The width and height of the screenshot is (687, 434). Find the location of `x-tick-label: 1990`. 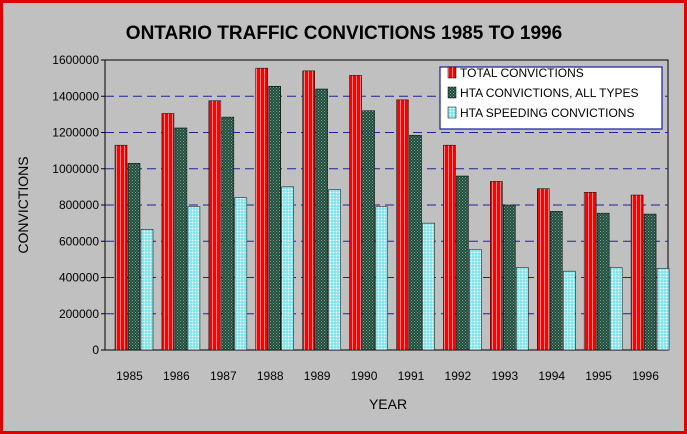

x-tick-label: 1990 is located at coordinates (364, 376).